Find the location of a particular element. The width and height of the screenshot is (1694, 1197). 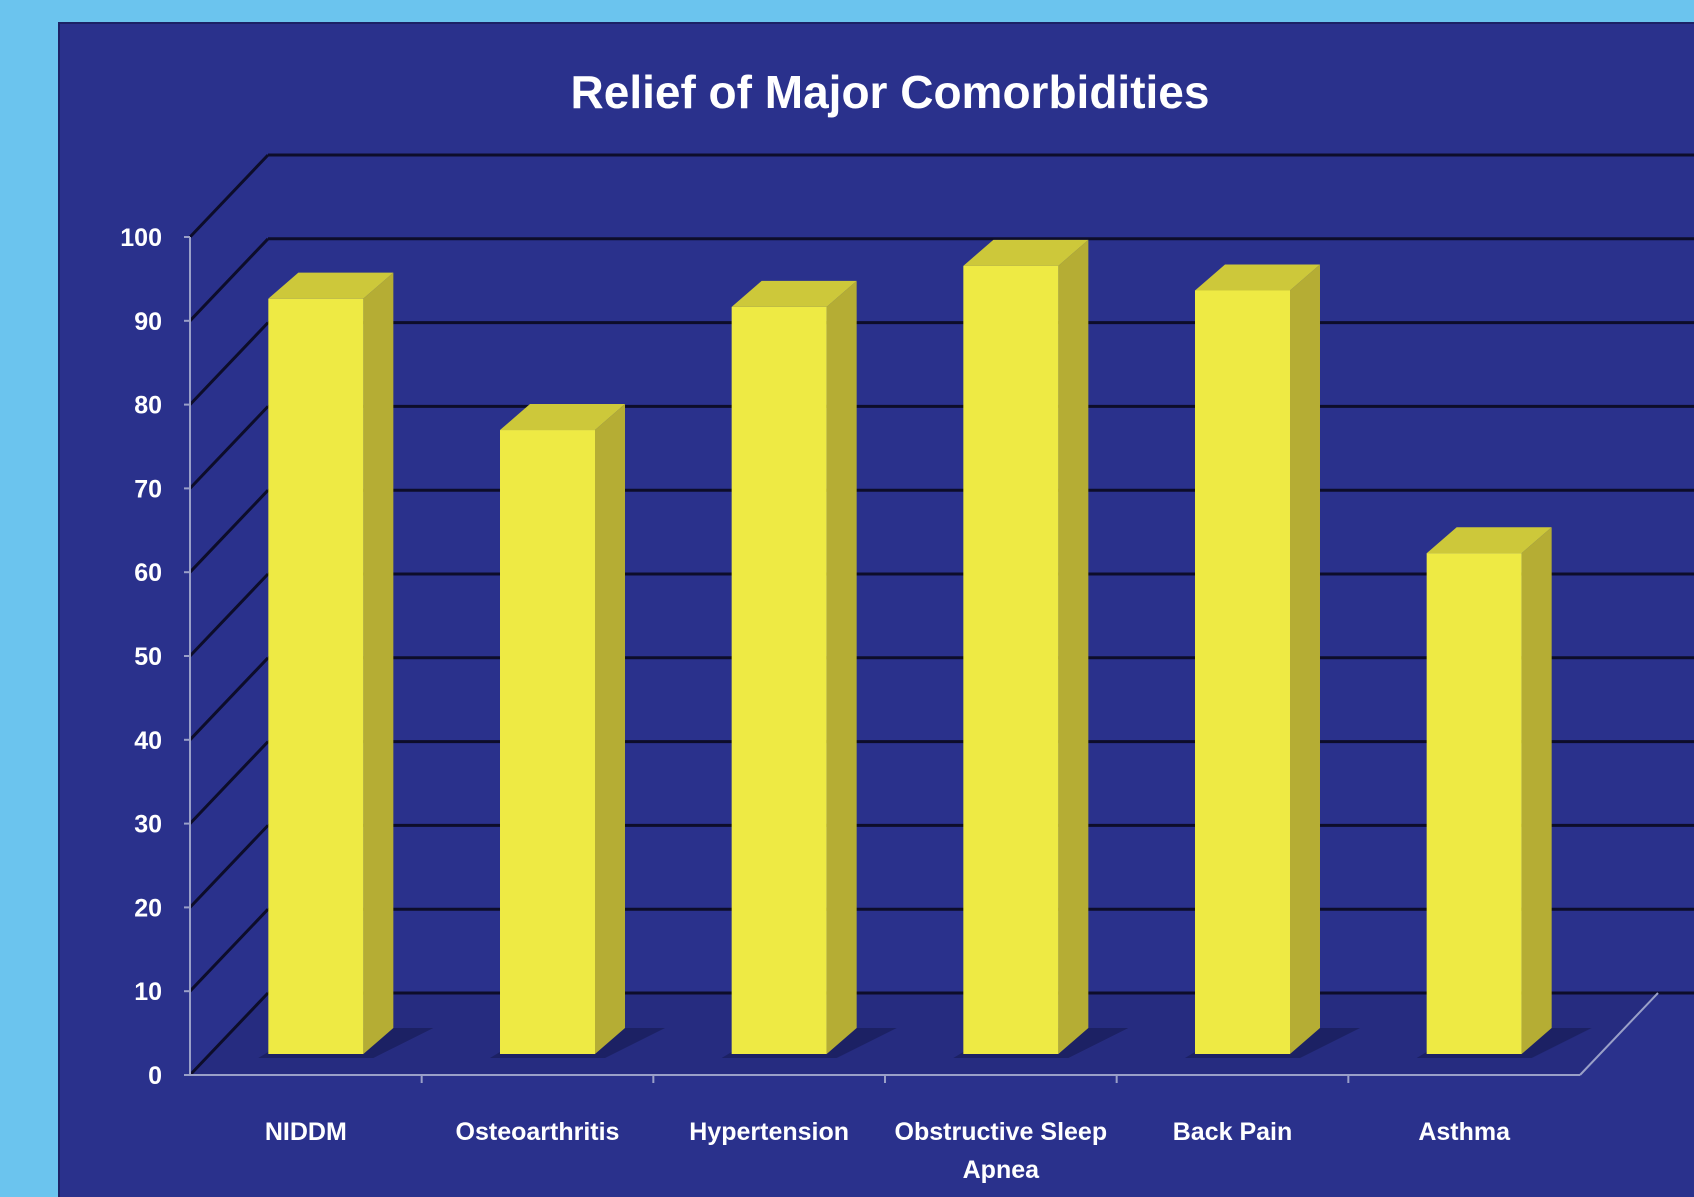

category-label: NIDDM is located at coordinates (306, 1132).